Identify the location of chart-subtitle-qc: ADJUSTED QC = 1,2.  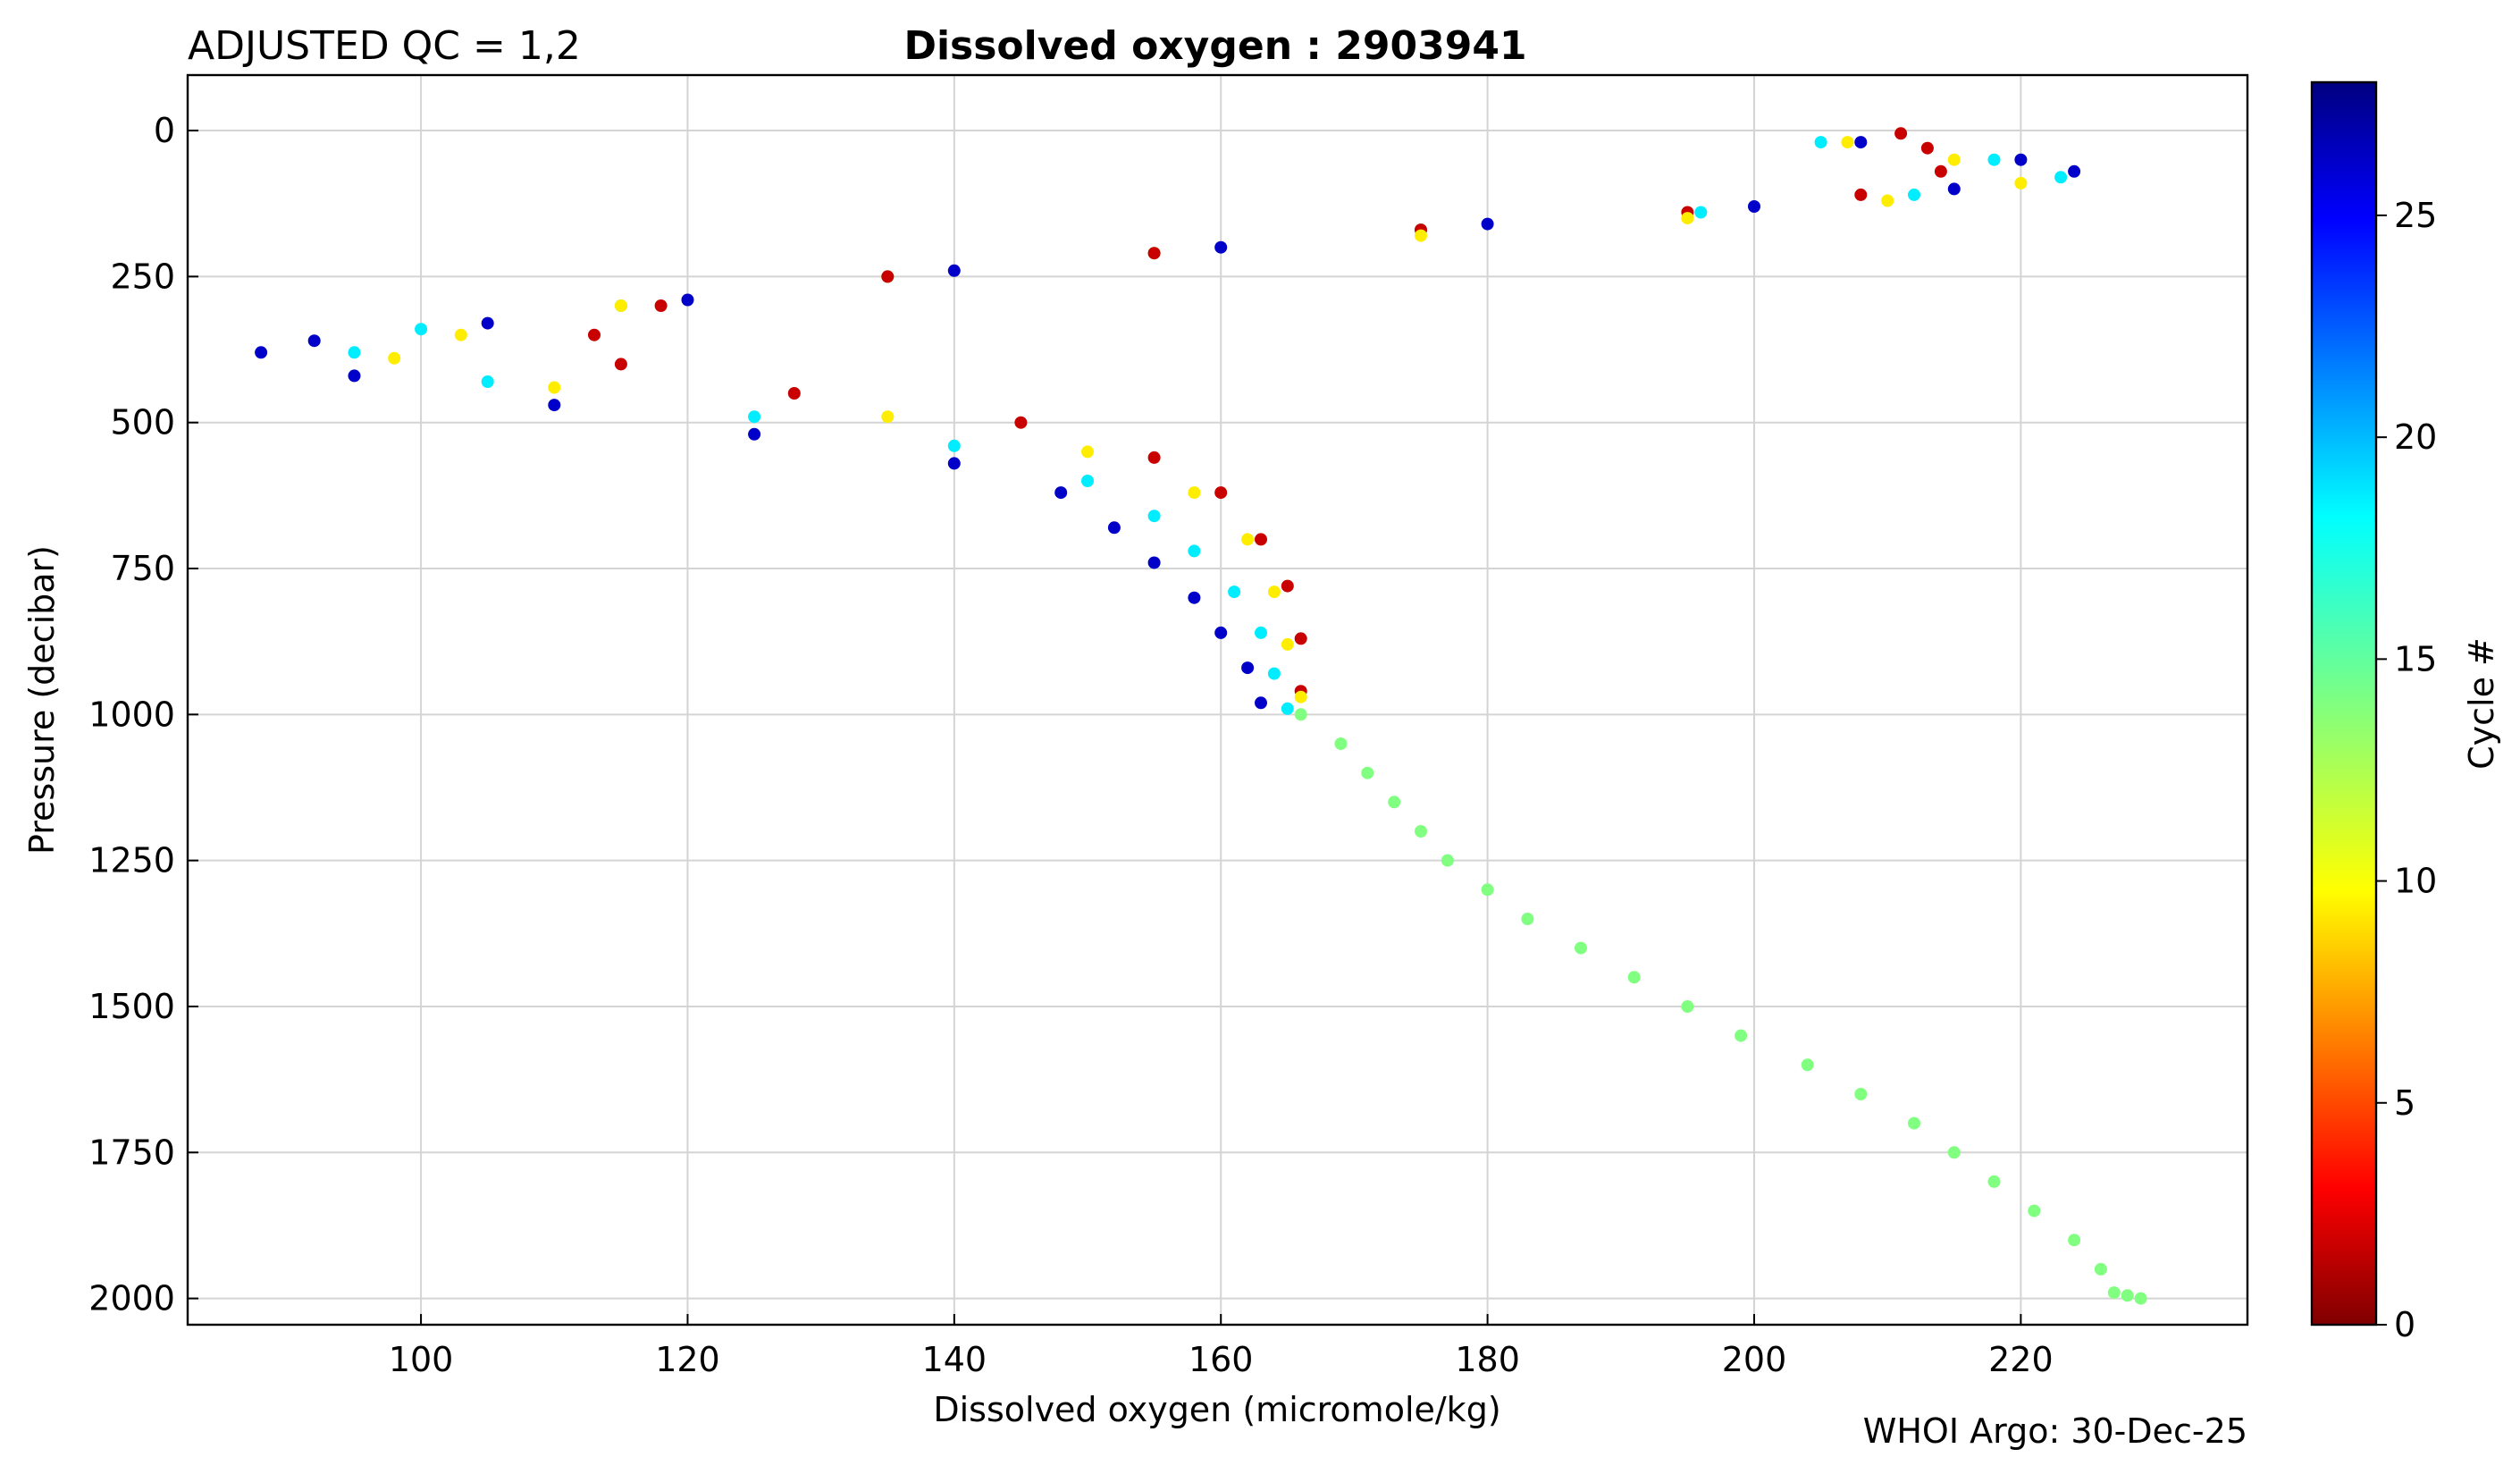
(384, 46).